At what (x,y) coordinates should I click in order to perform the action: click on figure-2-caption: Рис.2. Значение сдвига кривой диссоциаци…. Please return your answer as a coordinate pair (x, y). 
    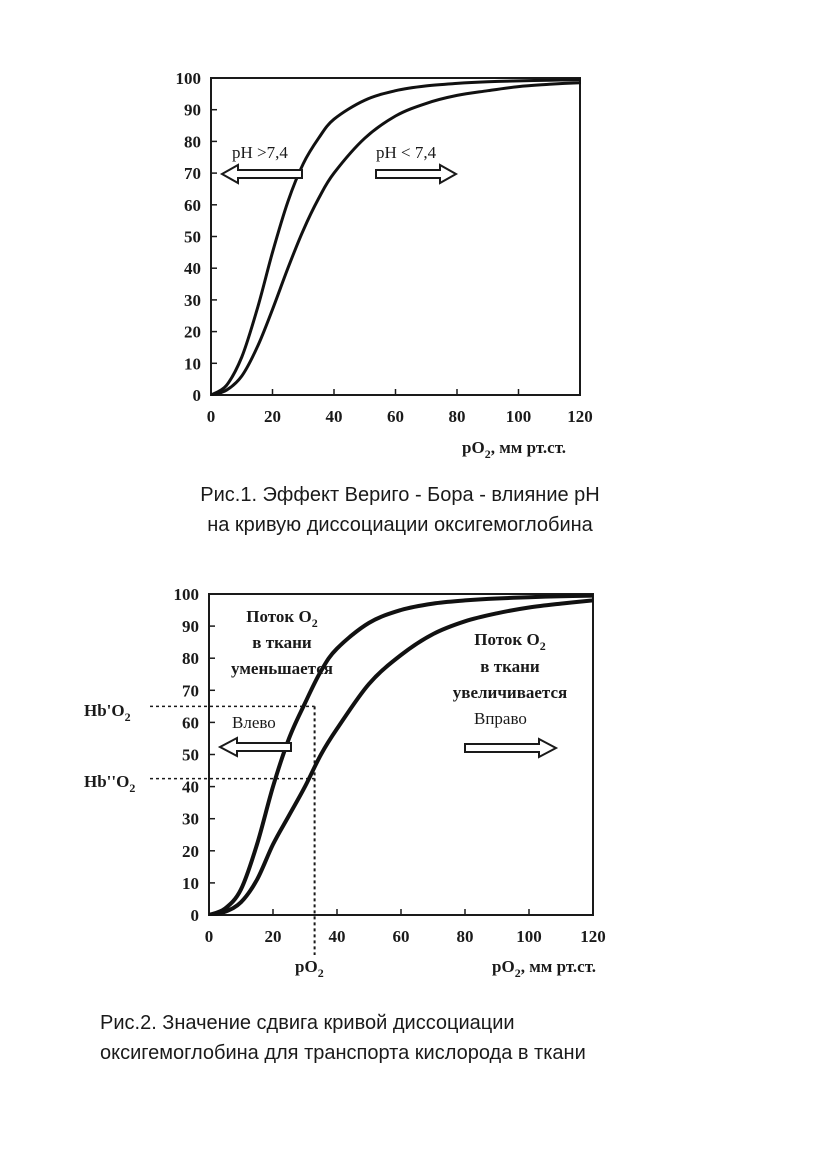
    Looking at the image, I should click on (343, 1038).